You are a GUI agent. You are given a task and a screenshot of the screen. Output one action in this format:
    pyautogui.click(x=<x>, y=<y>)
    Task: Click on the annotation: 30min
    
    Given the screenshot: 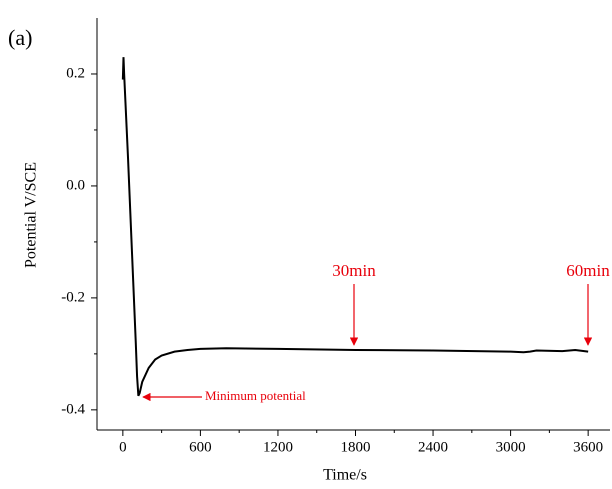 What is the action you would take?
    pyautogui.click(x=354, y=270)
    